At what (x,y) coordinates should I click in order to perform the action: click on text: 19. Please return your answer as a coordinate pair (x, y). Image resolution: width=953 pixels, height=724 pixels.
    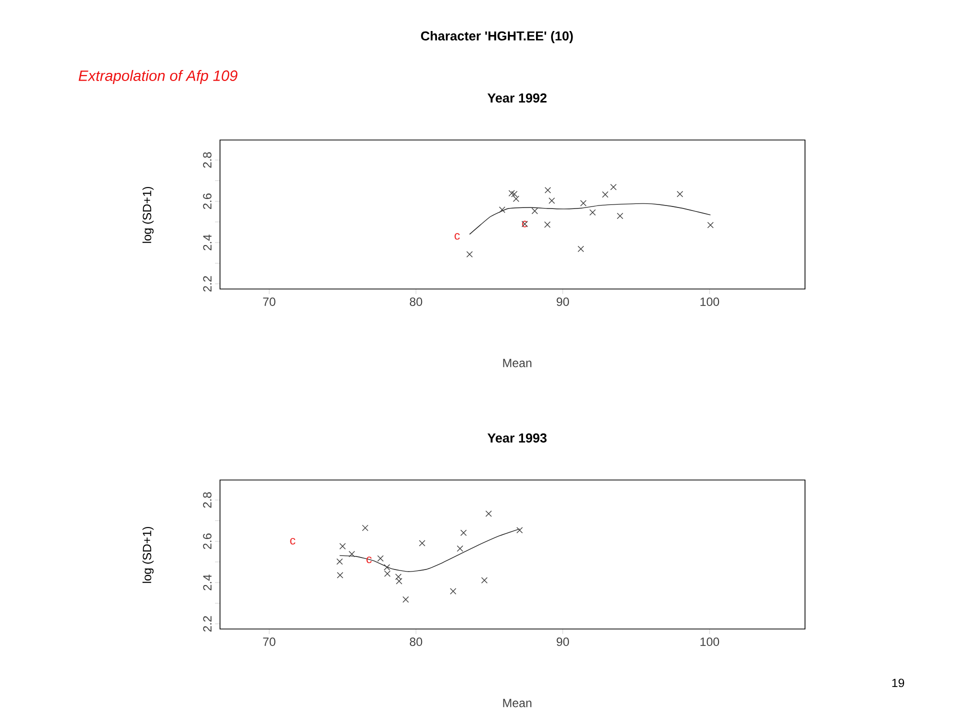
    Looking at the image, I should click on (898, 683).